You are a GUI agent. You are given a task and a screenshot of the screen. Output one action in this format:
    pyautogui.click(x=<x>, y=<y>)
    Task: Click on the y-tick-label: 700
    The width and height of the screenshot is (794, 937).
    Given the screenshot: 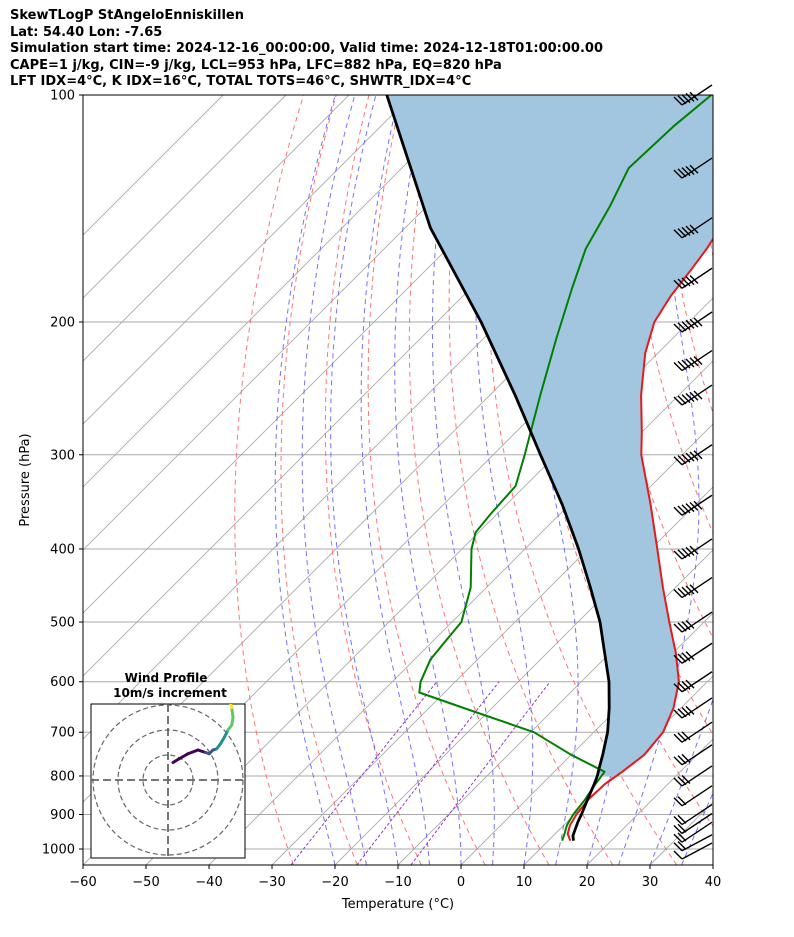 What is the action you would take?
    pyautogui.click(x=62, y=733)
    